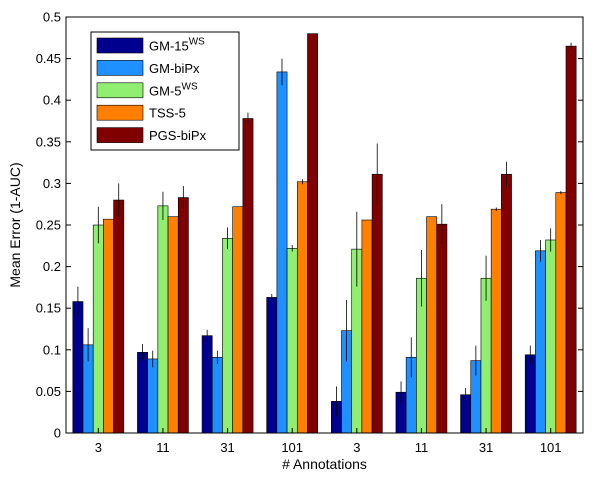 This screenshot has height=477, width=600. I want to click on legend-entry: PGS-biPx, so click(178, 135).